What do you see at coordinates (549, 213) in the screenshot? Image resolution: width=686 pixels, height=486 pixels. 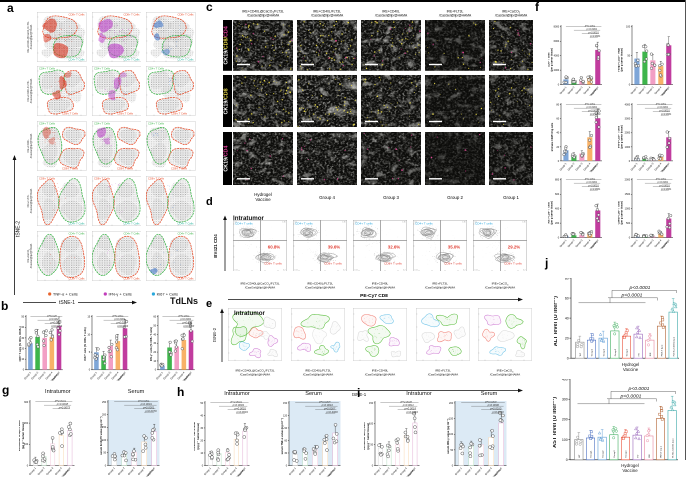 I see `svg-text: Ki67⁺CD8⁺ T cells` at bounding box center [549, 213].